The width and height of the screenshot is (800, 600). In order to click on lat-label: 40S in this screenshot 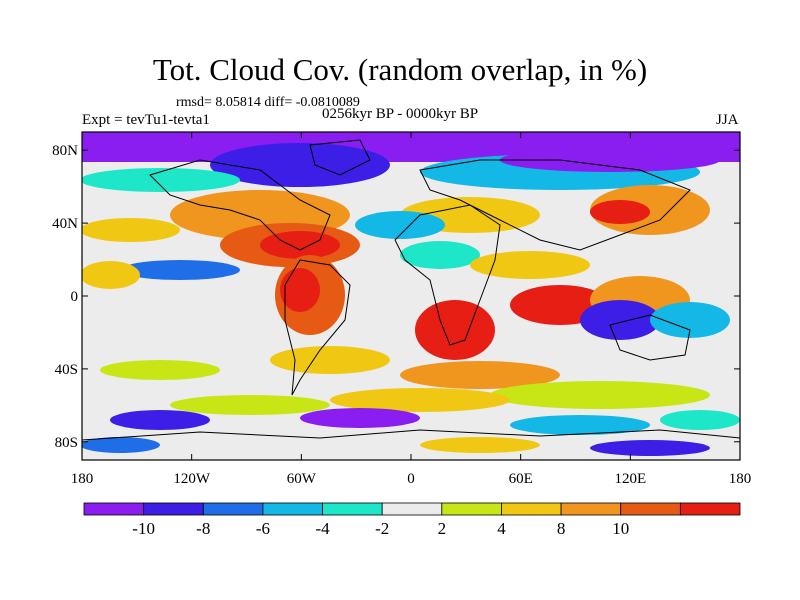, I will do `click(66, 370)`.